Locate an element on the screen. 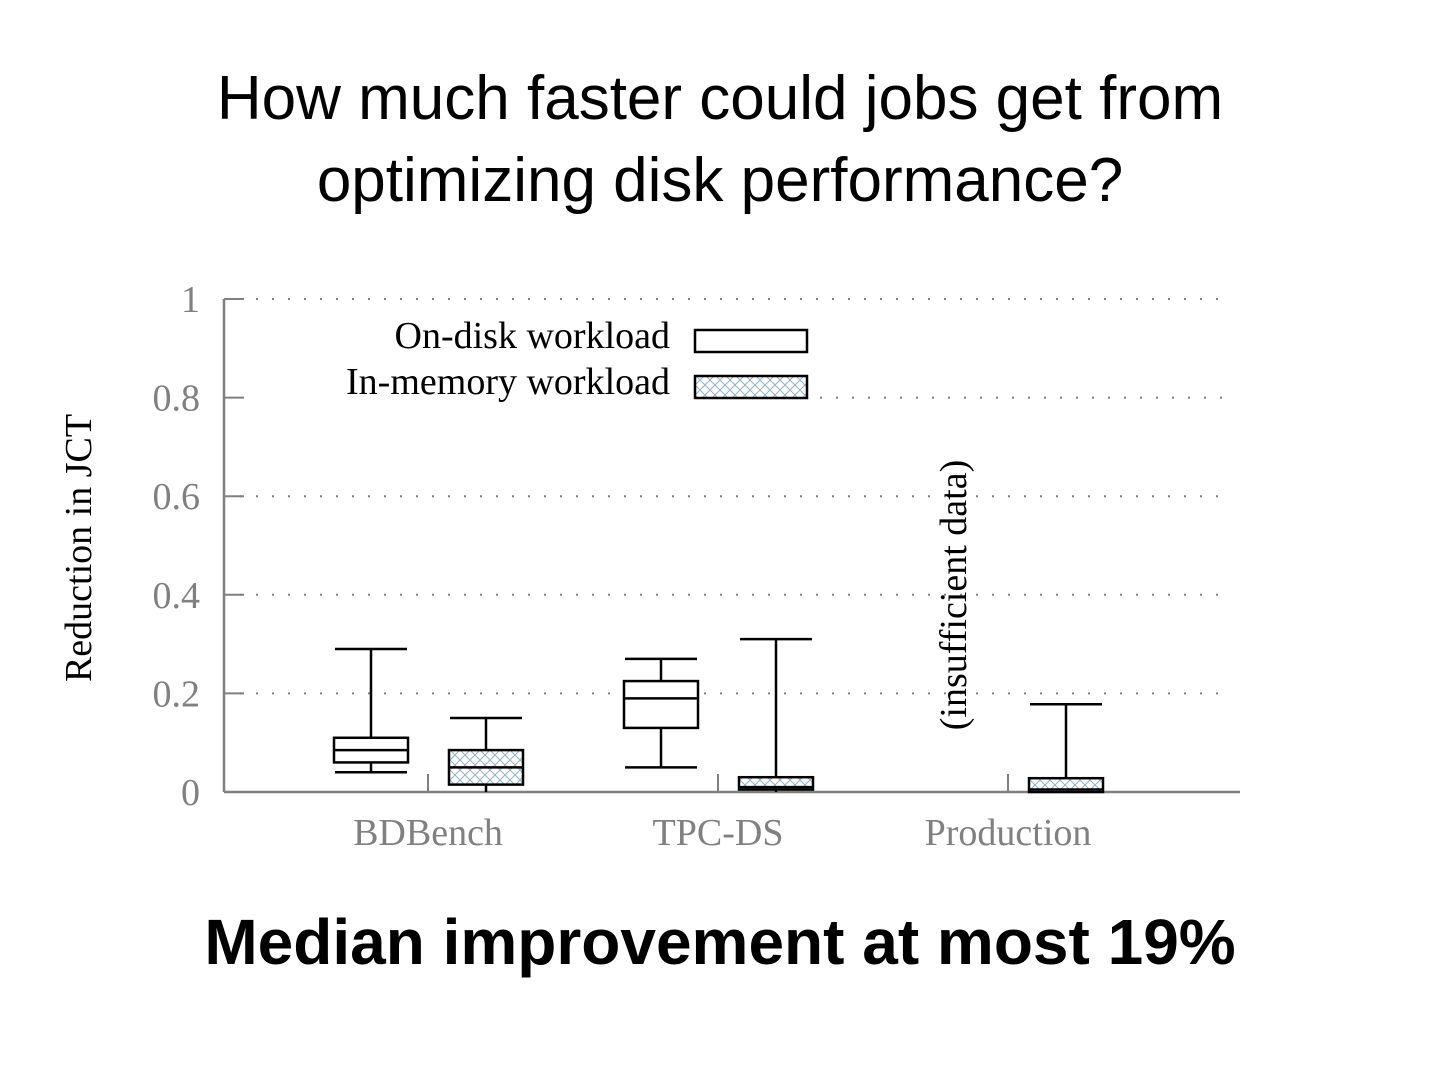 This screenshot has width=1440, height=1080. legend-label-1: In-memory workload is located at coordinates (508, 382).